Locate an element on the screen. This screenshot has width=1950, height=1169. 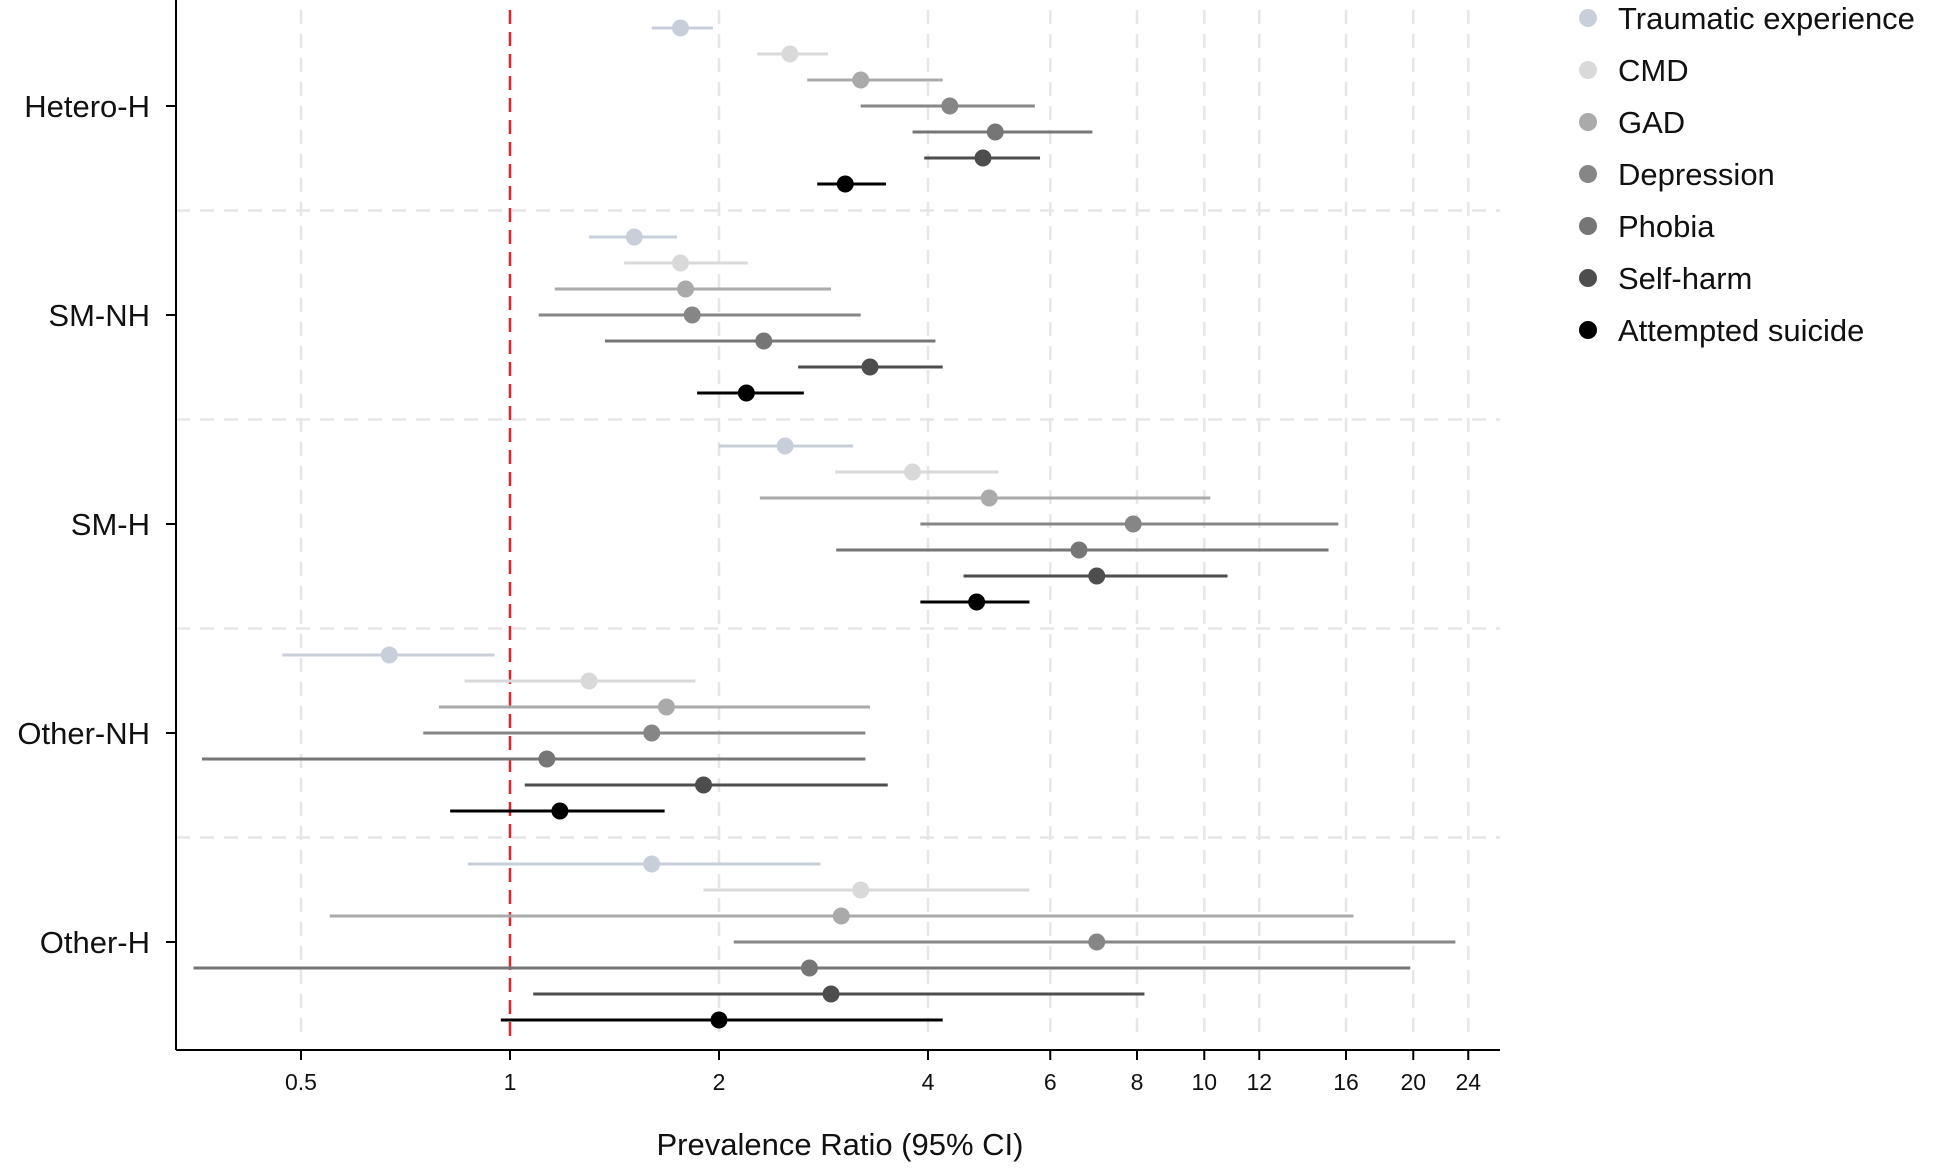
x-tick-label-4: 6 is located at coordinates (1050, 1082).